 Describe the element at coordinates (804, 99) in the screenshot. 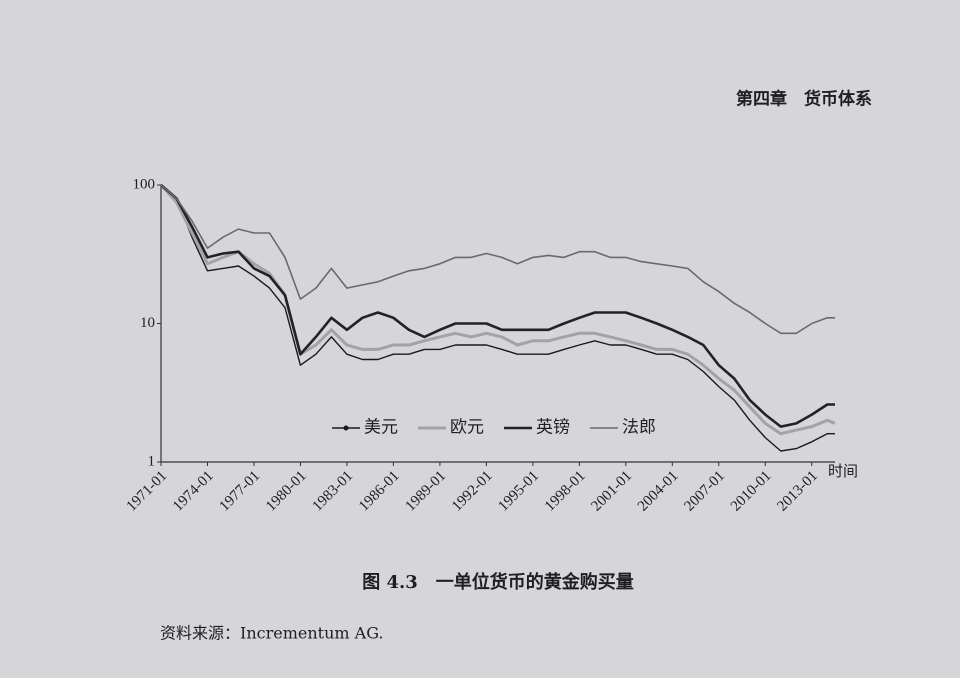

I see `page-header: 第四章 货币体系` at that location.